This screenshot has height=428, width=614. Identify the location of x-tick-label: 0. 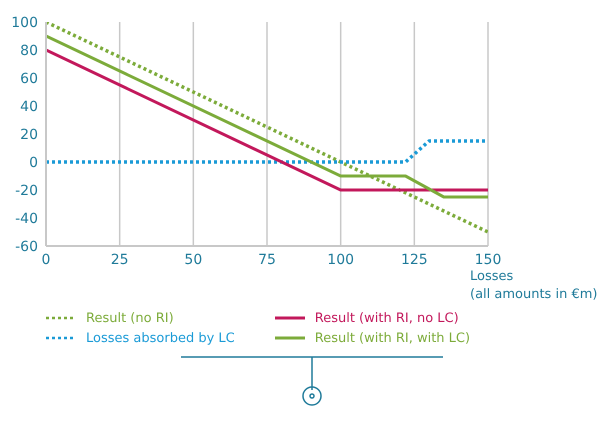
(46, 260).